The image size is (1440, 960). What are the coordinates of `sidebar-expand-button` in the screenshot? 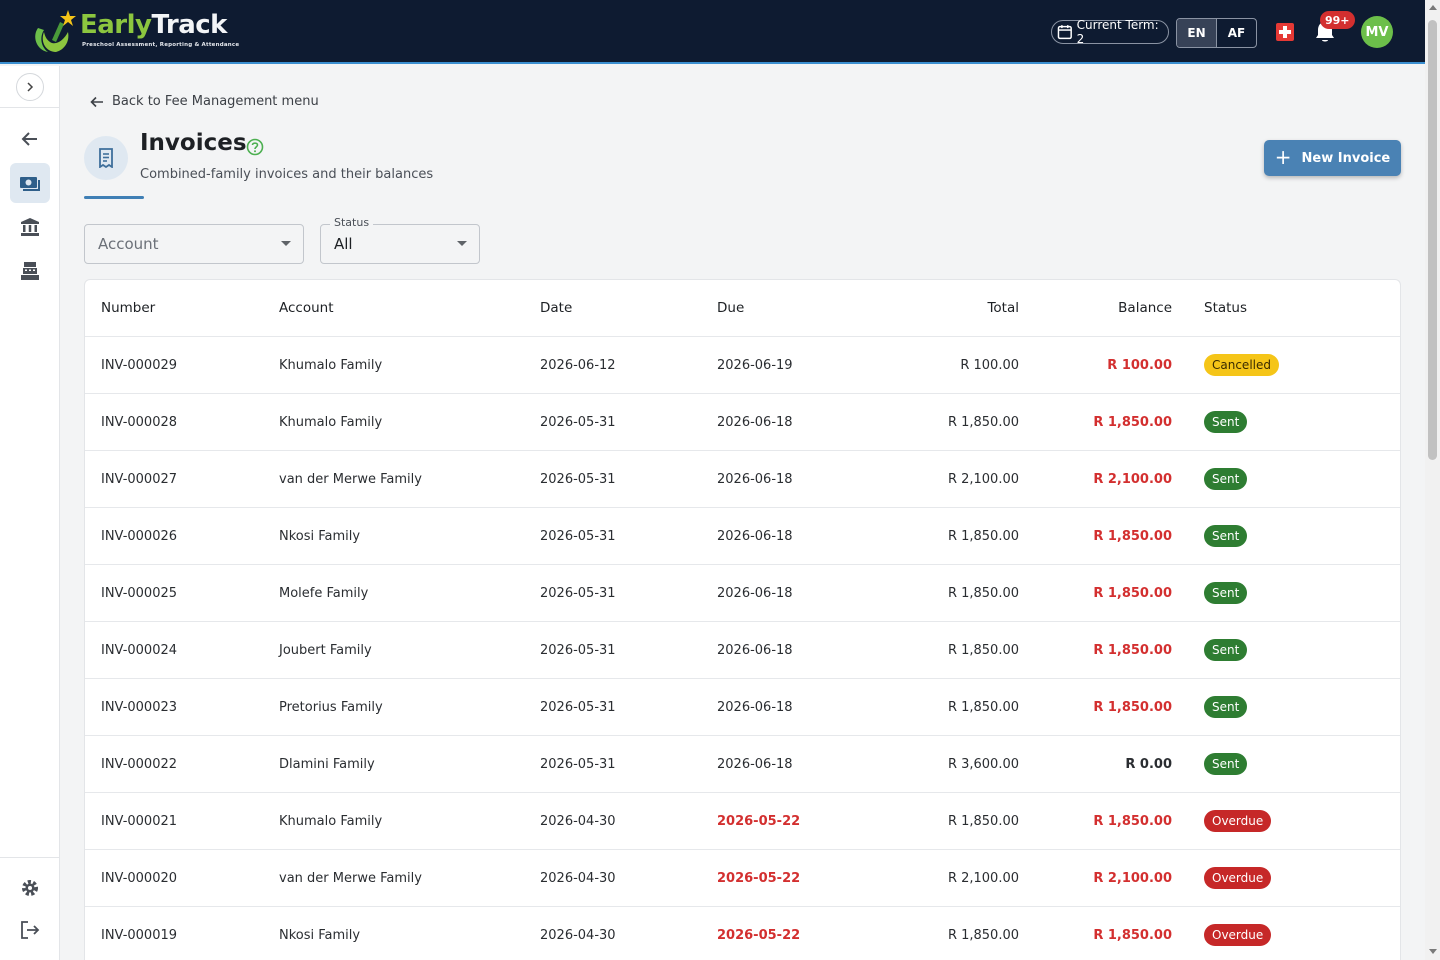 It's located at (30, 87).